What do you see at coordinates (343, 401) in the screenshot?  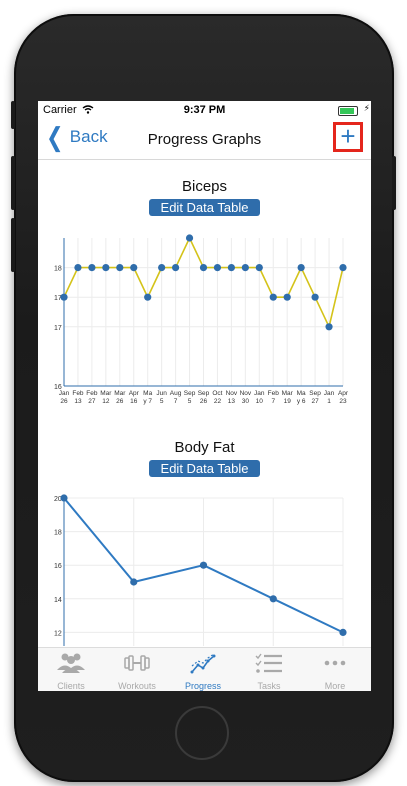 I see `x-tick-label: 23` at bounding box center [343, 401].